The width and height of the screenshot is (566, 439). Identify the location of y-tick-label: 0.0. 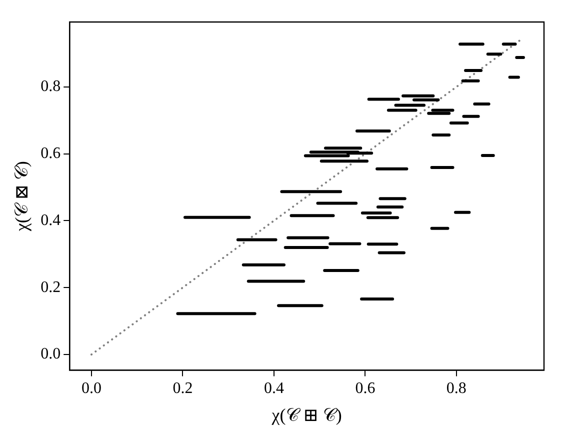
(50, 354).